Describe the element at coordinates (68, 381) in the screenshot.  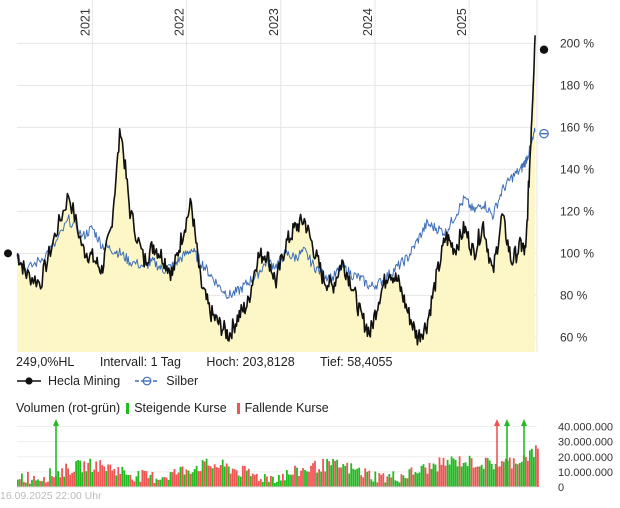
I see `legend-item-hecla: Hecla Mining` at that location.